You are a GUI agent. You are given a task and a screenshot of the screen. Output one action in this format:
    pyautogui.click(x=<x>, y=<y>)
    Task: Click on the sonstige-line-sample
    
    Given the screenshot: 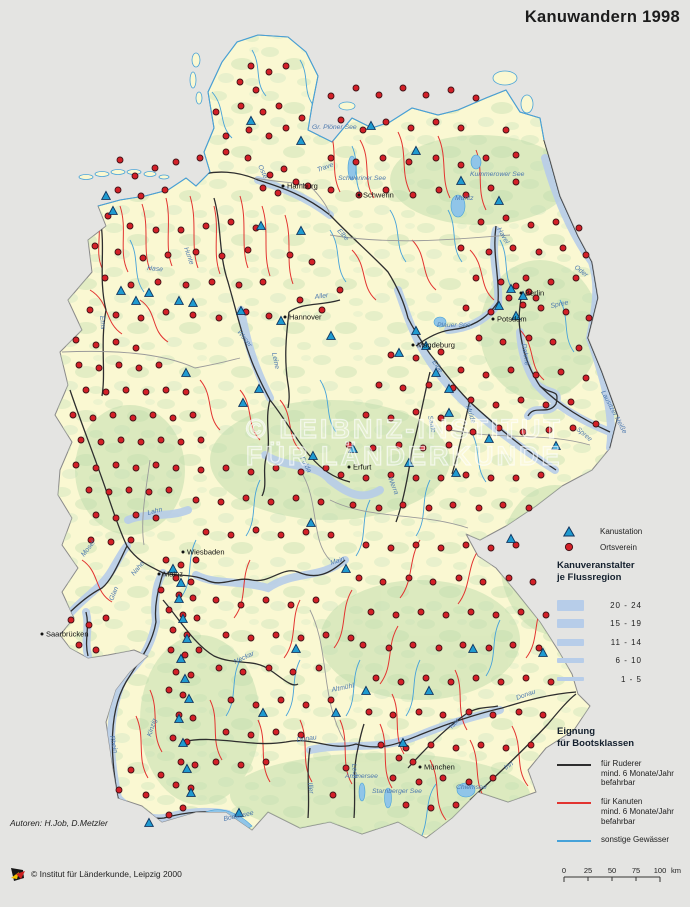 What is the action you would take?
    pyautogui.click(x=574, y=841)
    